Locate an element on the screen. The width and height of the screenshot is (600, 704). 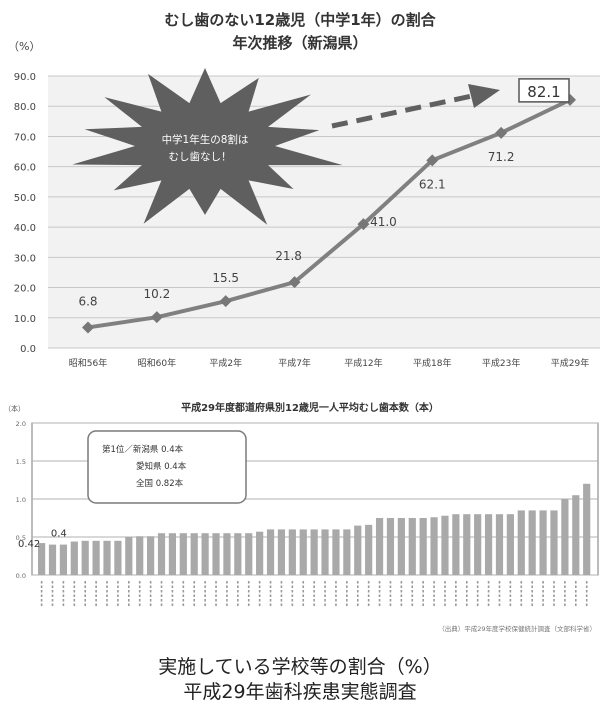
legend-box is located at coordinates (167, 467).